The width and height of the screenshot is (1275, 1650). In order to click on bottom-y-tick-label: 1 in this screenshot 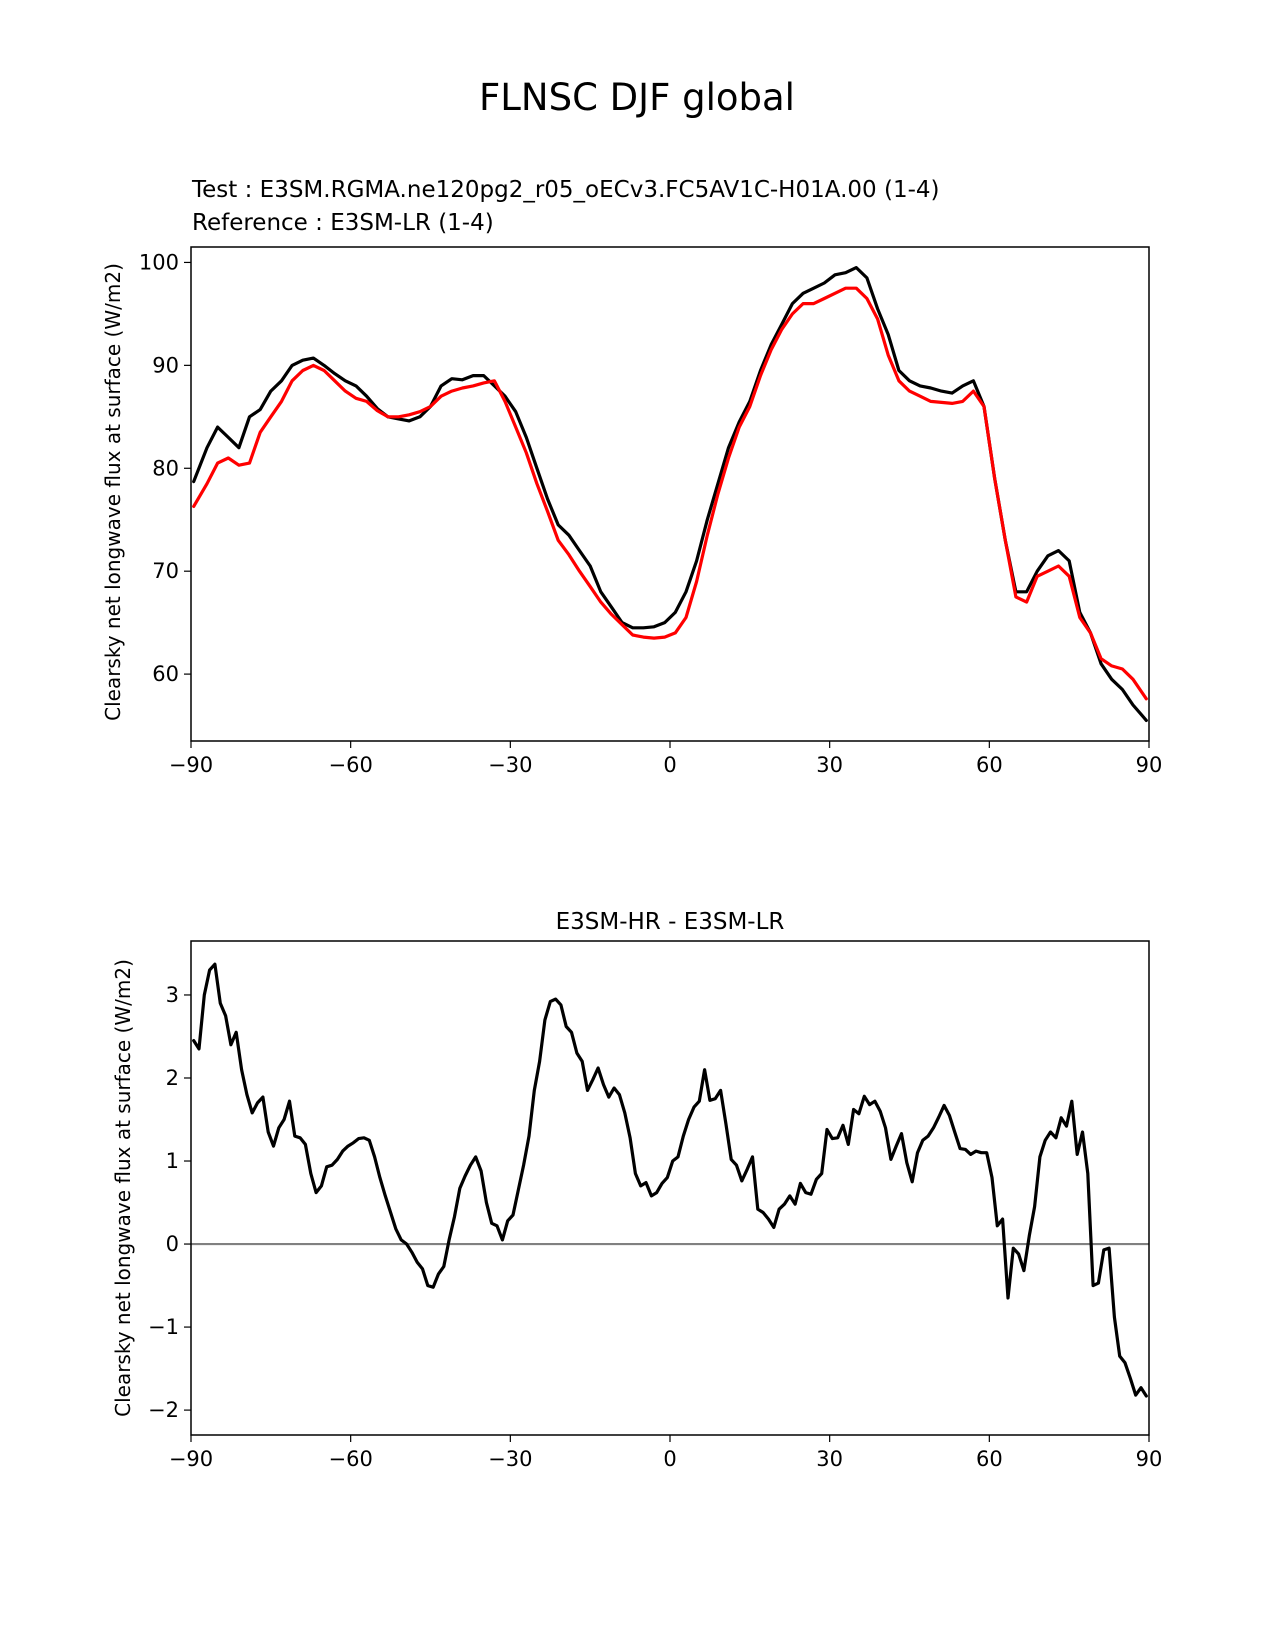, I will do `click(172, 1161)`.